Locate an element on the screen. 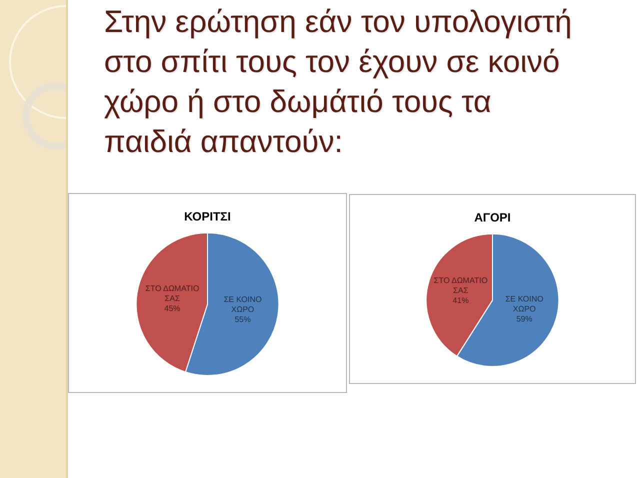  chart-title: ΚΟΡΙΤΣΙ is located at coordinates (207, 217).